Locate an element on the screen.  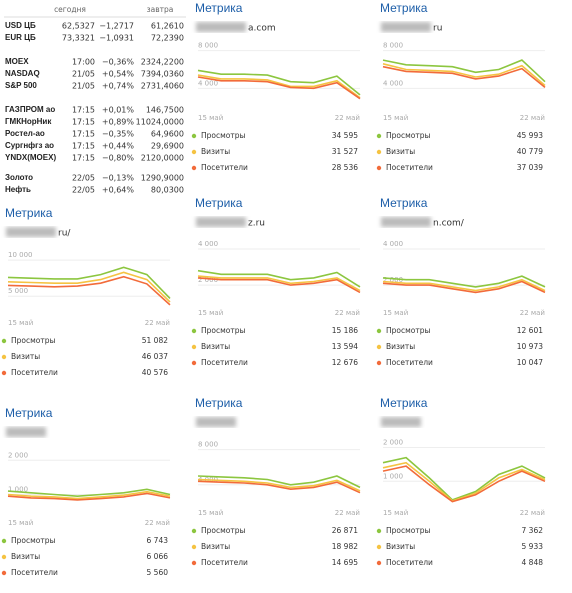
quote-value: 2324,2200 is located at coordinates (162, 62).